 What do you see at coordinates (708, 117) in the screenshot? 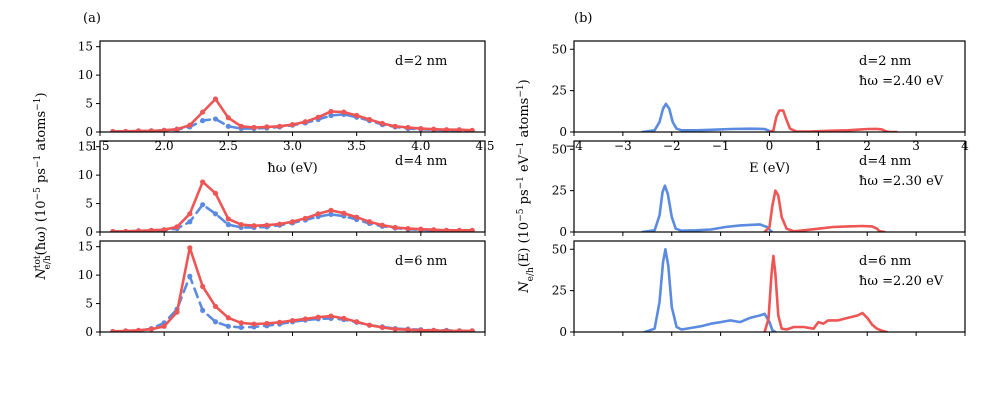
I see `hole-series-line` at bounding box center [708, 117].